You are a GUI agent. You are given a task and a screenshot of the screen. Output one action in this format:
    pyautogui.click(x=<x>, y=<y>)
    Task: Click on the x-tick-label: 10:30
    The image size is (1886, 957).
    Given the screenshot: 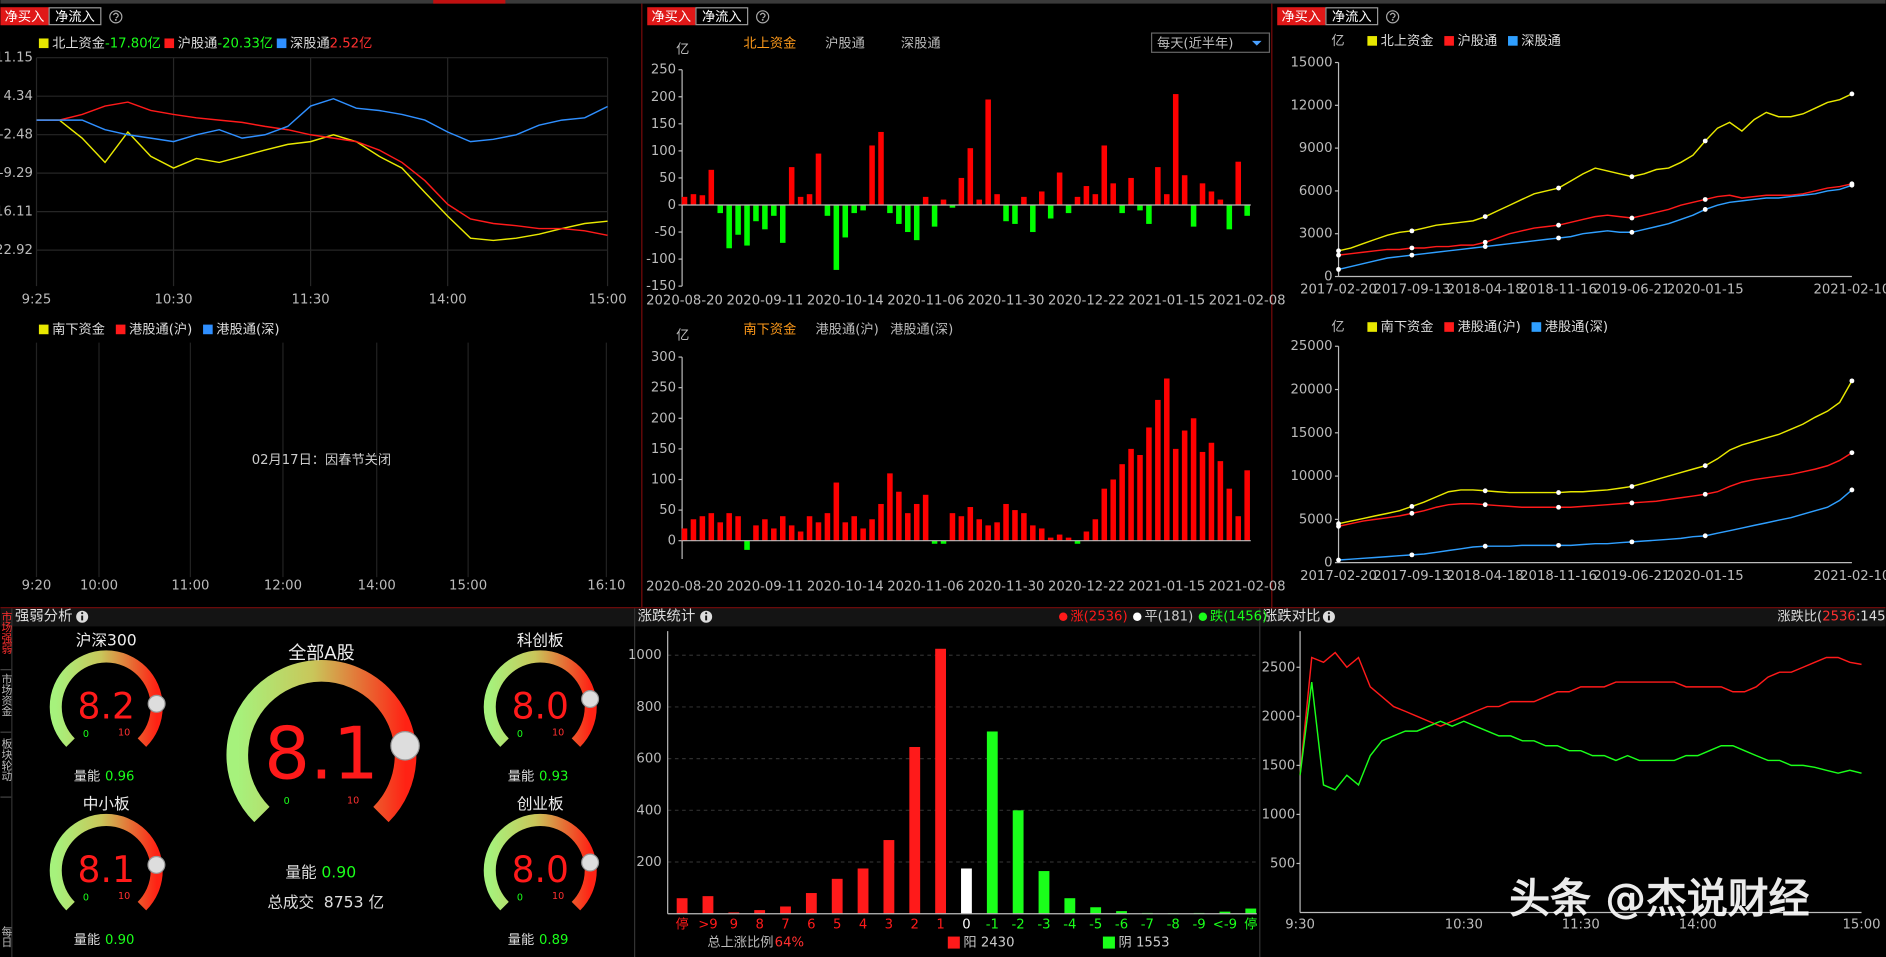 What is the action you would take?
    pyautogui.click(x=173, y=299)
    